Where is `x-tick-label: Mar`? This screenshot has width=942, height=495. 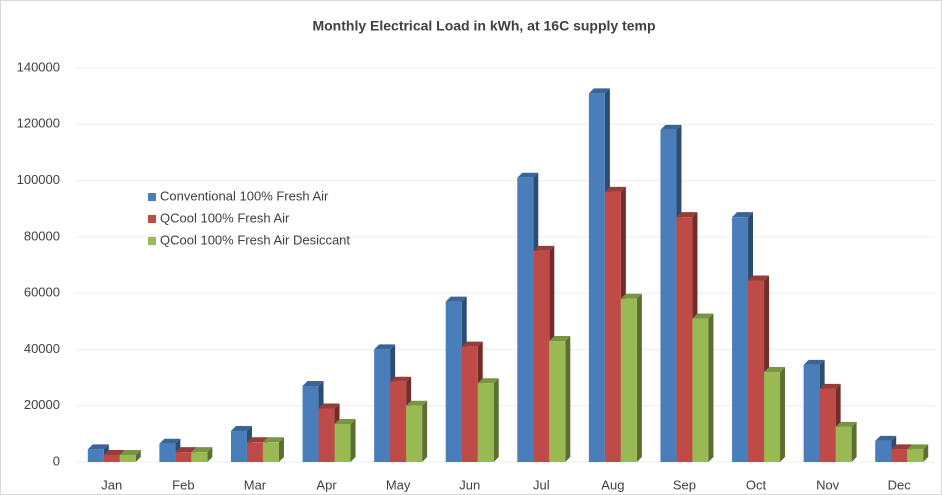
x-tick-label: Mar is located at coordinates (255, 484).